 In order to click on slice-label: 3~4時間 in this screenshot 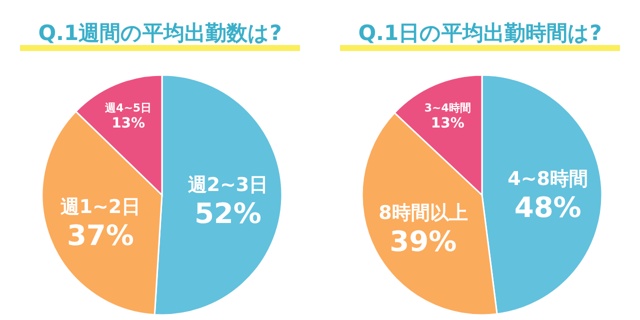, I will do `click(447, 108)`.